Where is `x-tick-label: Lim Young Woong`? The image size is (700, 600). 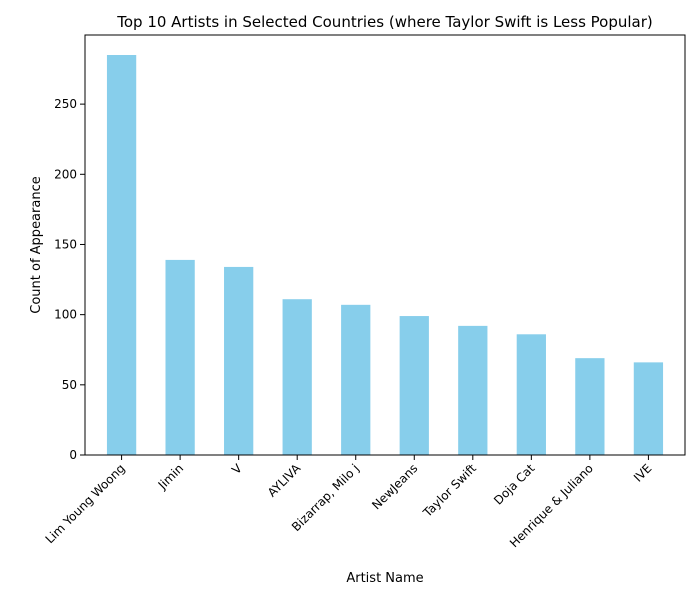 x-tick-label: Lim Young Woong is located at coordinates (85, 503).